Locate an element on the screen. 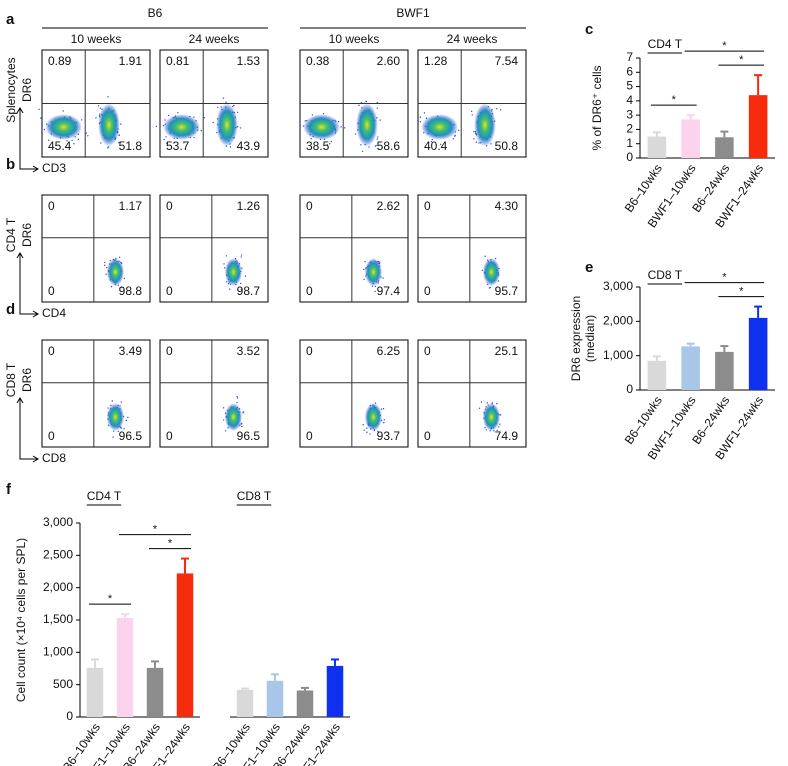  quadrant-value: 98.7 is located at coordinates (249, 291).